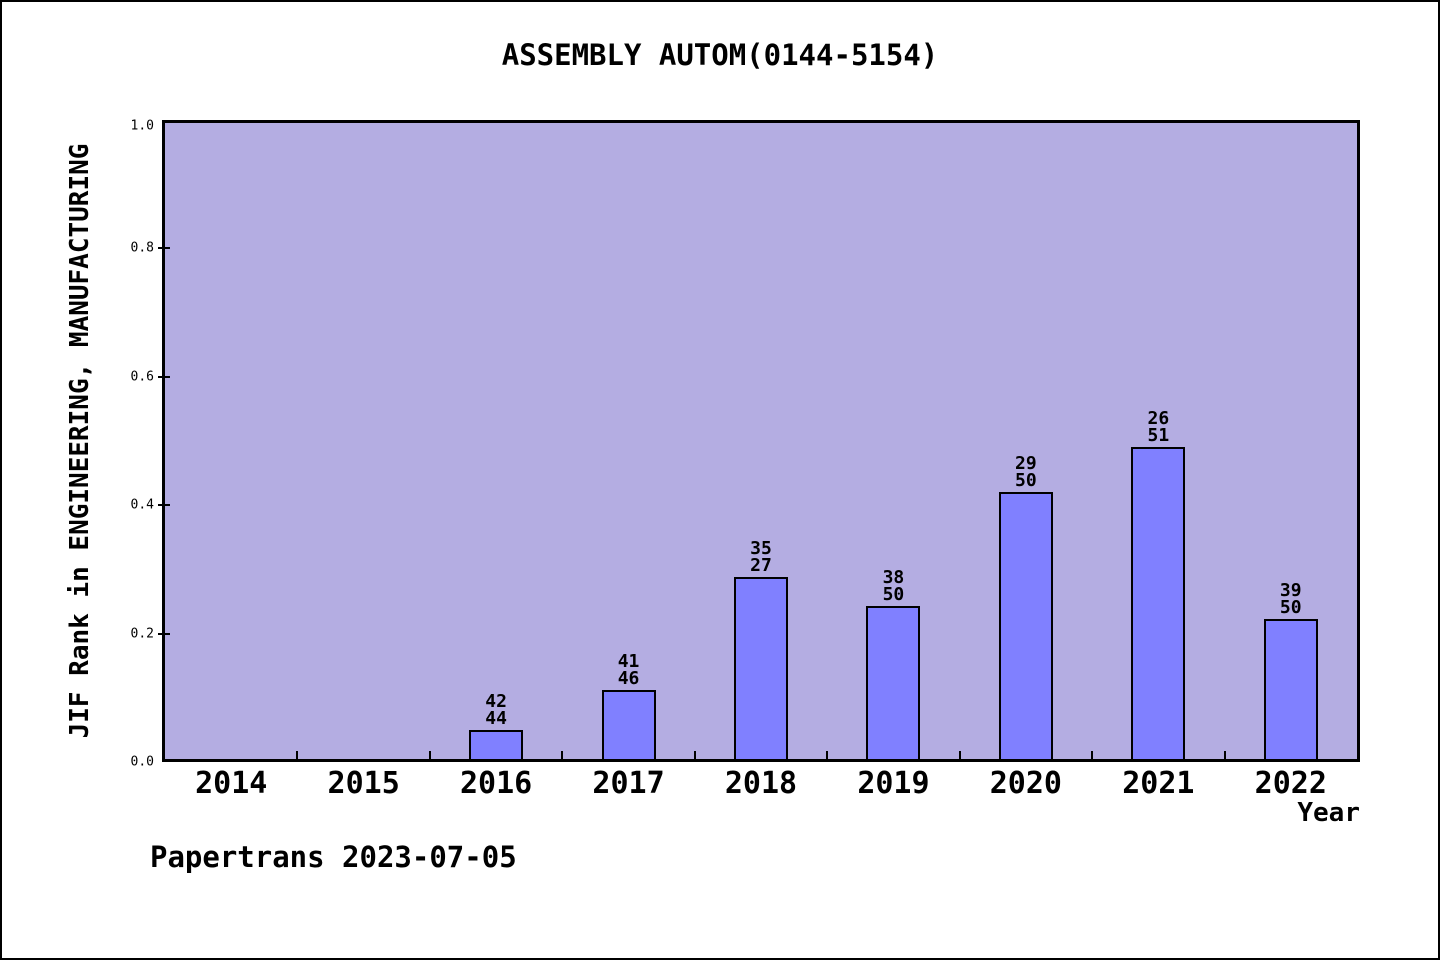  I want to click on y-tick-label-0.8: 0.8, so click(142, 248).